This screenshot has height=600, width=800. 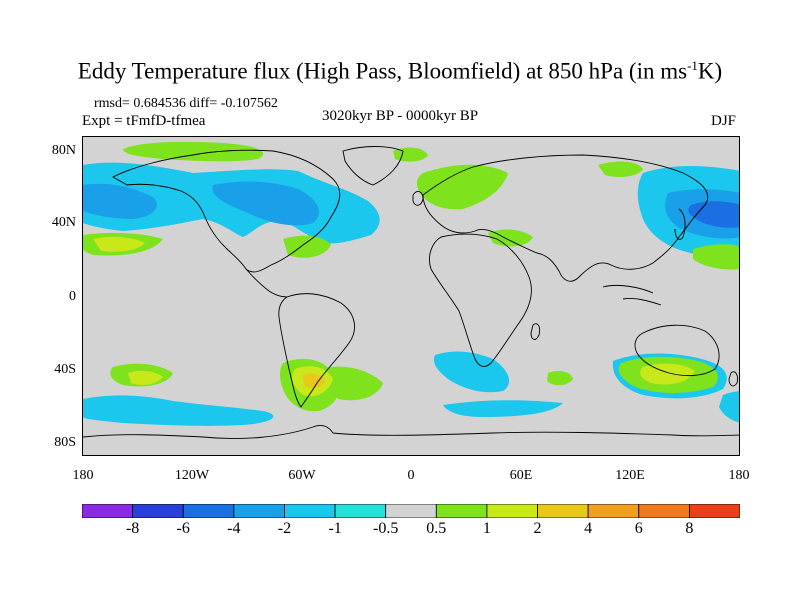 I want to click on lat-tick-40s: 40S, so click(x=65, y=369).